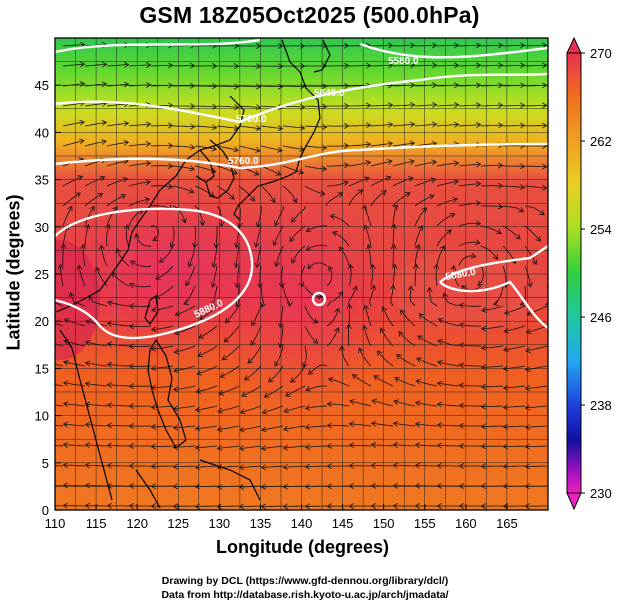  What do you see at coordinates (302, 547) in the screenshot?
I see `x-axis-label: Longitude (degrees)` at bounding box center [302, 547].